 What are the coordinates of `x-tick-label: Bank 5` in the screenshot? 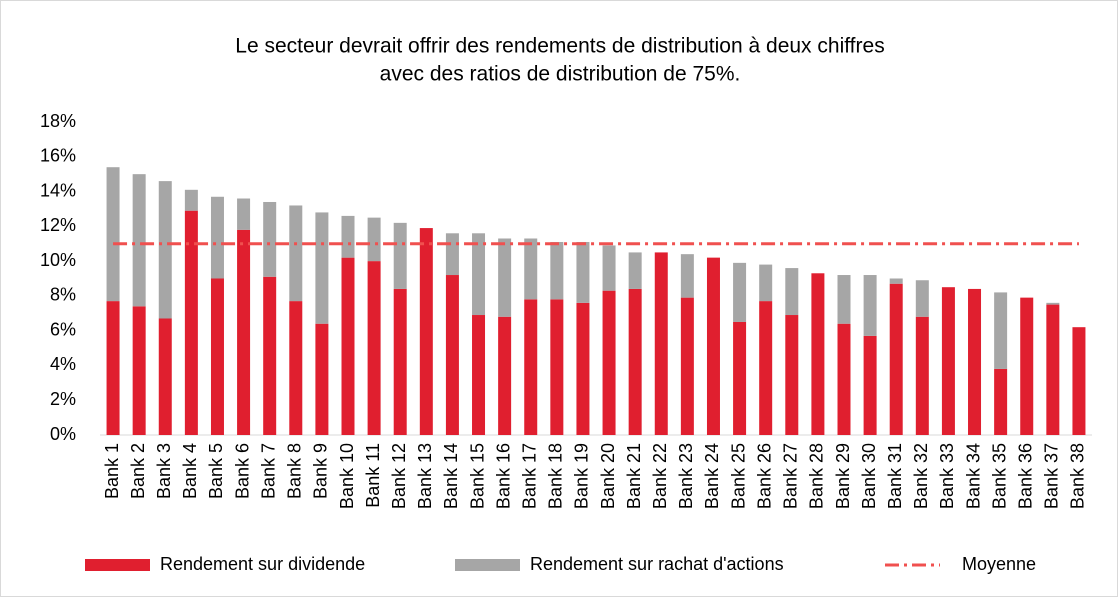 It's located at (216, 471).